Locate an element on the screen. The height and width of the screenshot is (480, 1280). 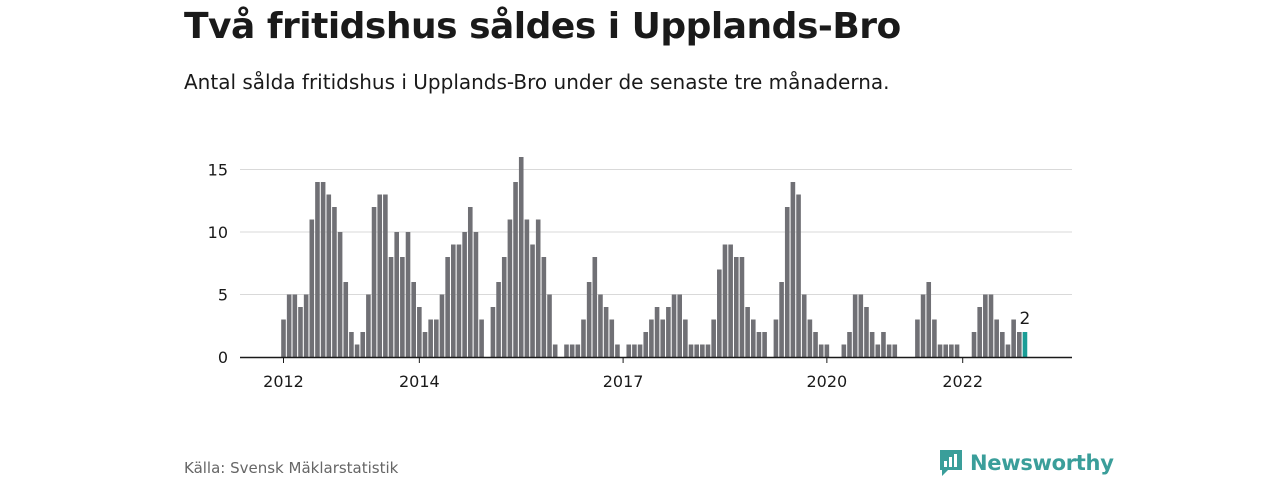
bar-highlight is located at coordinates (1025, 344).